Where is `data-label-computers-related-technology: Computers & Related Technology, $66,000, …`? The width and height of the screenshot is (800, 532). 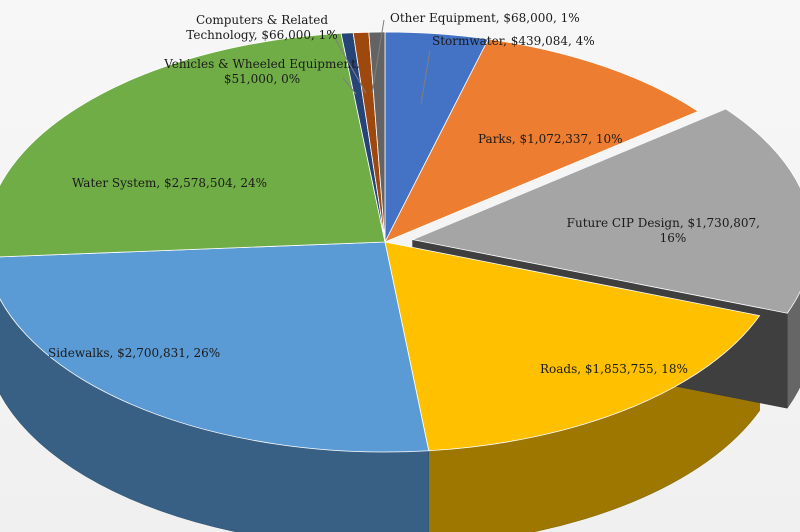 data-label-computers-related-technology: Computers & Related Technology, $66,000, … is located at coordinates (261, 27).